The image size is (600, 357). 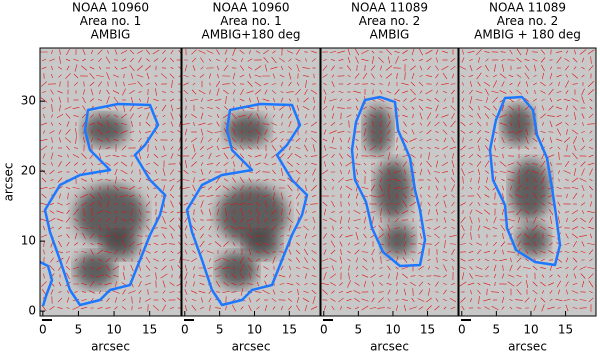 I want to click on contour, so click(x=247, y=204).